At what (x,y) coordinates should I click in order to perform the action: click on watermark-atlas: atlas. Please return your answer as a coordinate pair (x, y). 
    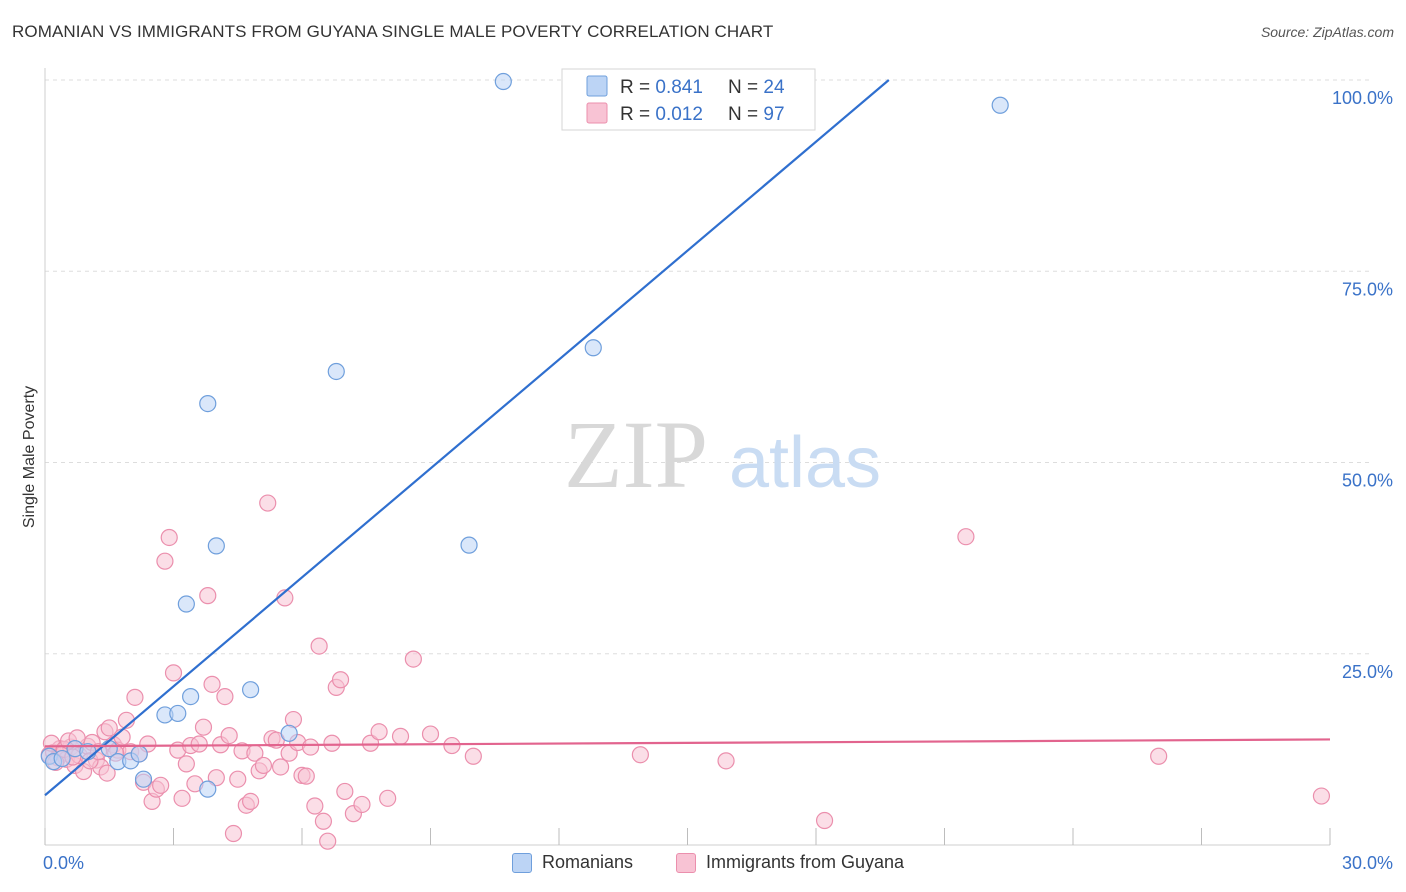
    Looking at the image, I should click on (805, 463).